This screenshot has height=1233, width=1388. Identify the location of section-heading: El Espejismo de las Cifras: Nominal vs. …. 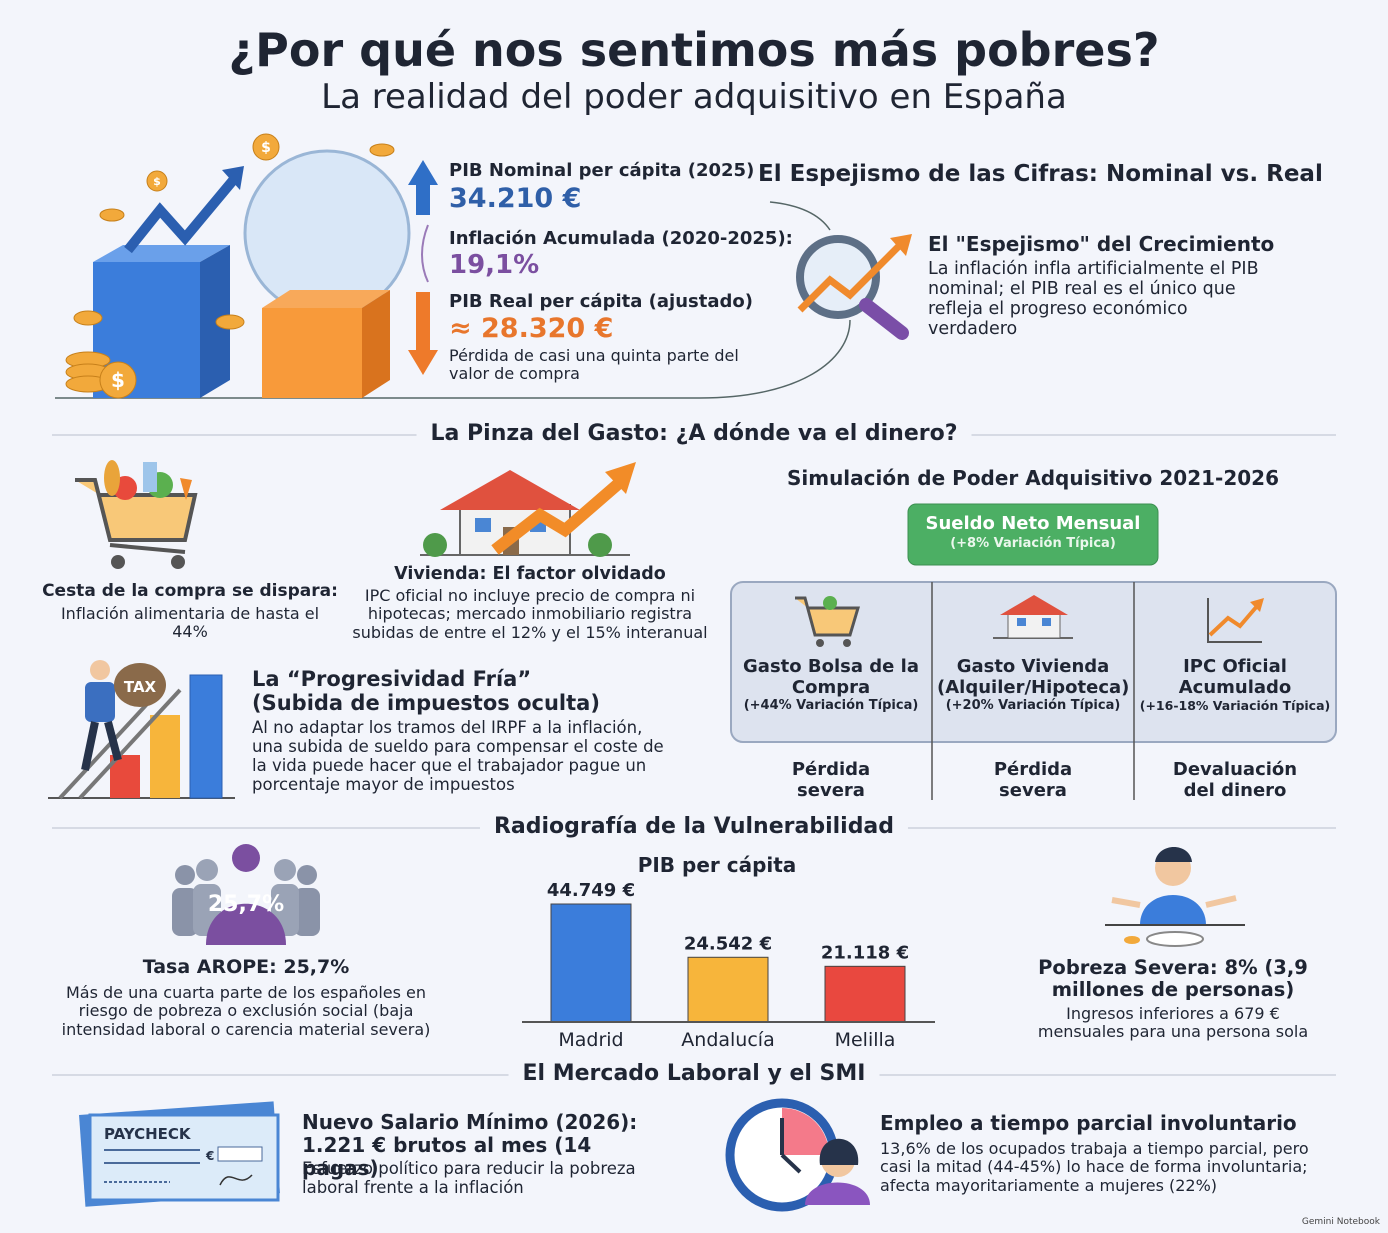
(1040, 174).